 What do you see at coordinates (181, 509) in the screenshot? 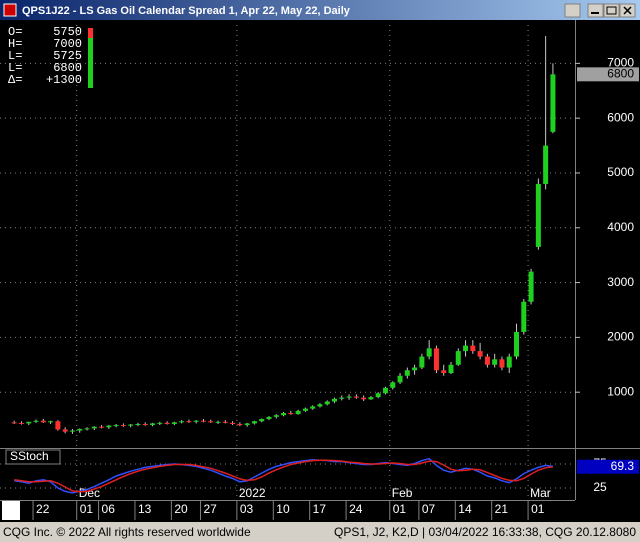
I see `x-tick-label: 20` at bounding box center [181, 509].